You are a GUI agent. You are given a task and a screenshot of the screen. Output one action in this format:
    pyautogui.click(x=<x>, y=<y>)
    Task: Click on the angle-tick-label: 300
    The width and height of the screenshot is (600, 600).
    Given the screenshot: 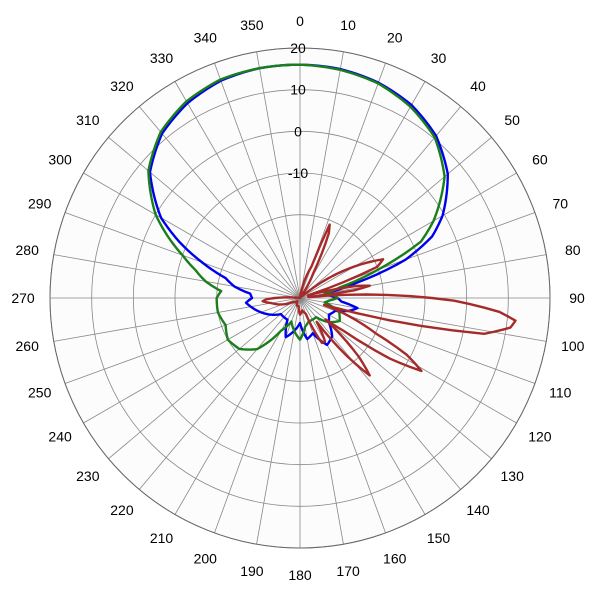 What is the action you would take?
    pyautogui.click(x=60, y=160)
    